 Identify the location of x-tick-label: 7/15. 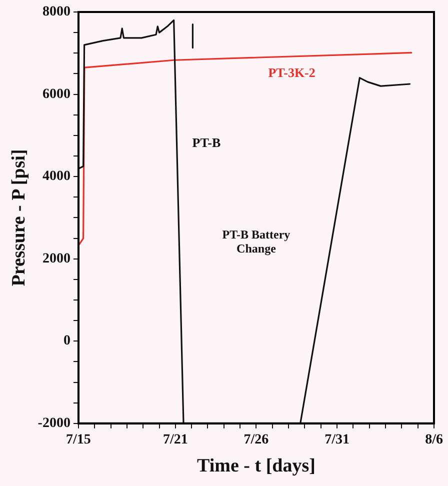
(78, 440).